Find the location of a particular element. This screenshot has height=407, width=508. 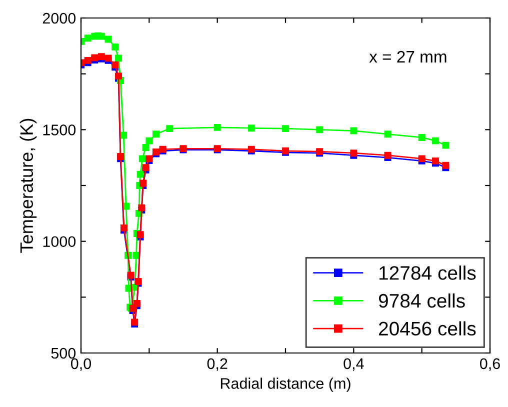

legend-label: 9784 cells is located at coordinates (421, 300).